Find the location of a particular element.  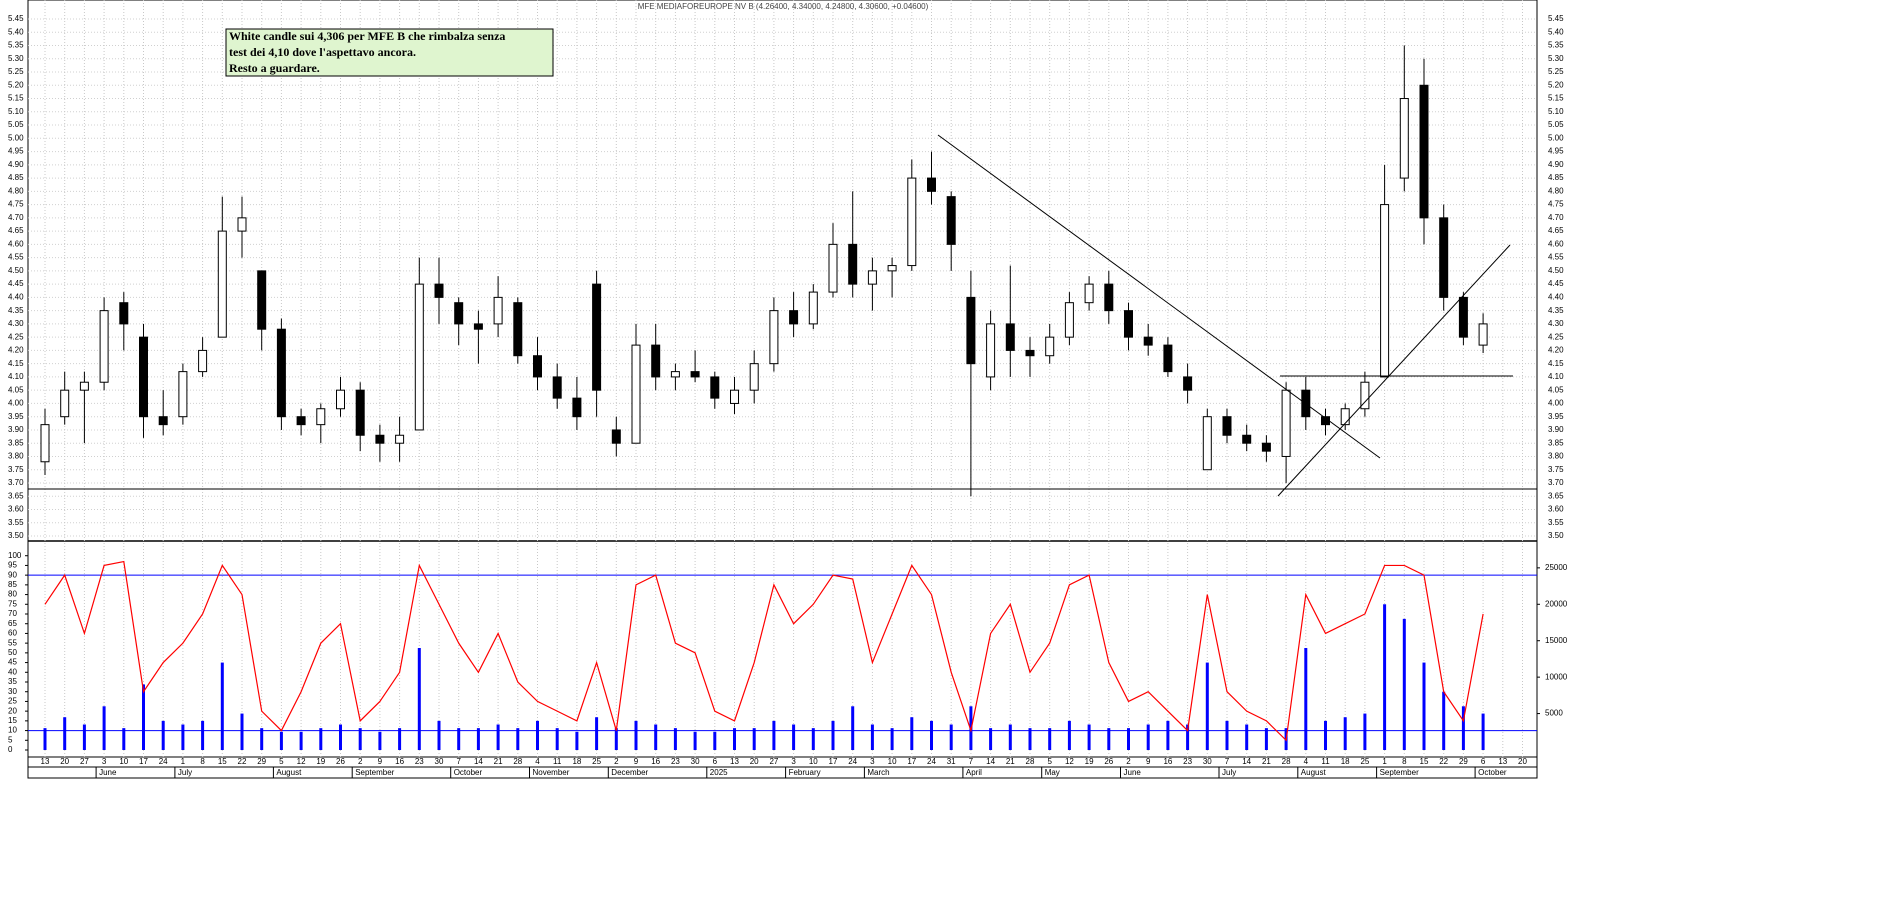

y-tick-label: 85 is located at coordinates (12, 584).